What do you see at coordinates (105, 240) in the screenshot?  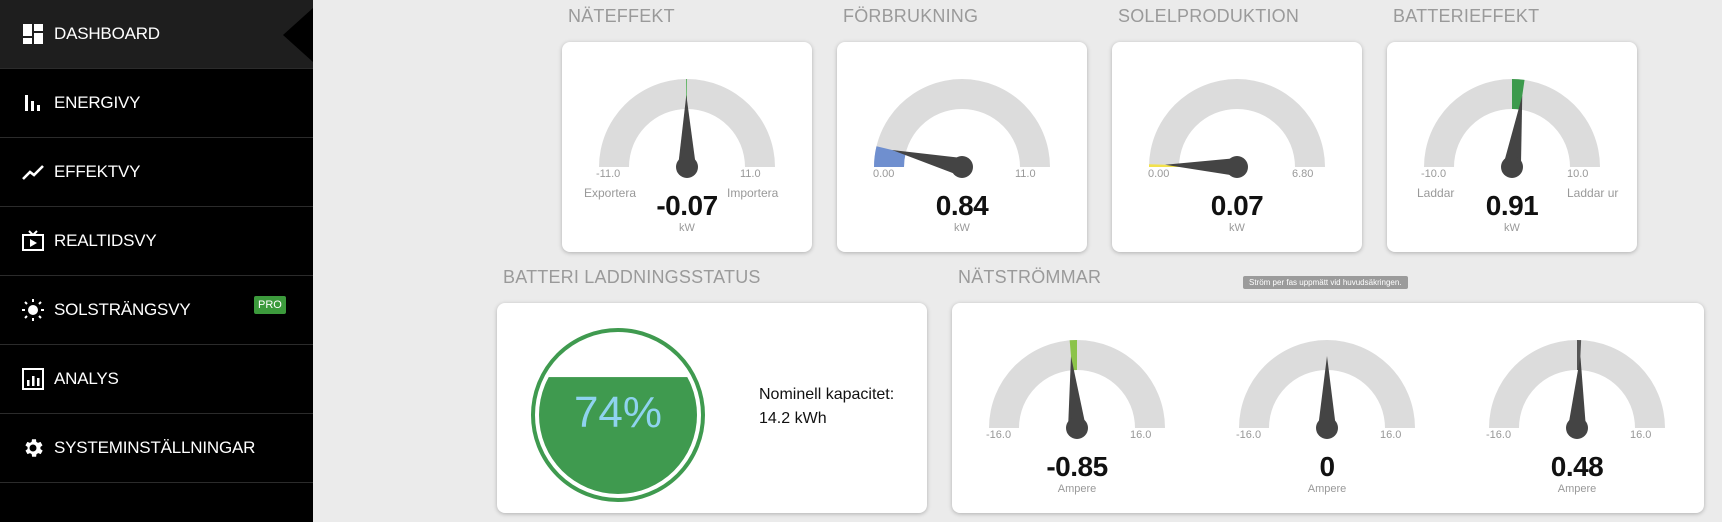 I see `sidebar-item-label: REALTIDSVY` at bounding box center [105, 240].